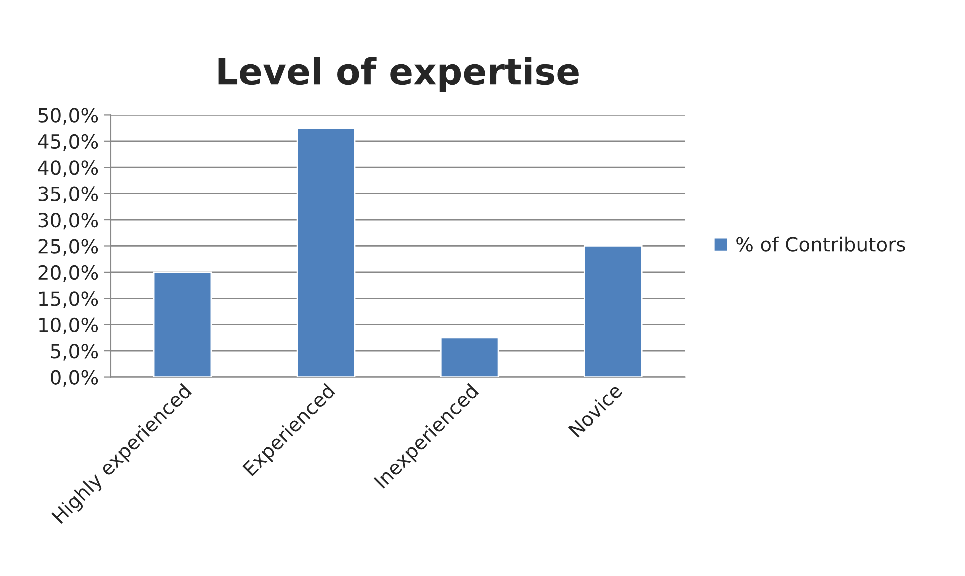 This screenshot has width=965, height=576. Describe the element at coordinates (68, 195) in the screenshot. I see `y-tick-label: 35,0%` at that location.